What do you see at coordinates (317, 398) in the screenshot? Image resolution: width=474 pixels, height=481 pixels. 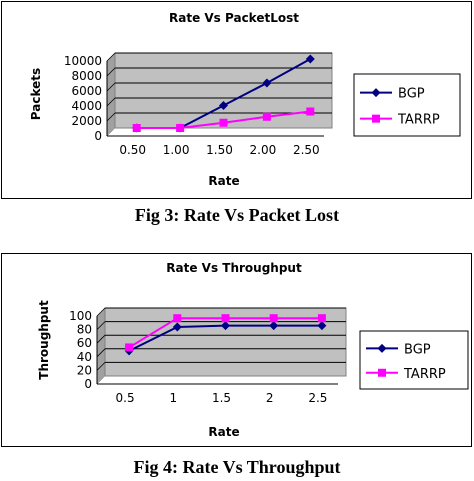 I see `x-tick-label: 2.5` at bounding box center [317, 398].